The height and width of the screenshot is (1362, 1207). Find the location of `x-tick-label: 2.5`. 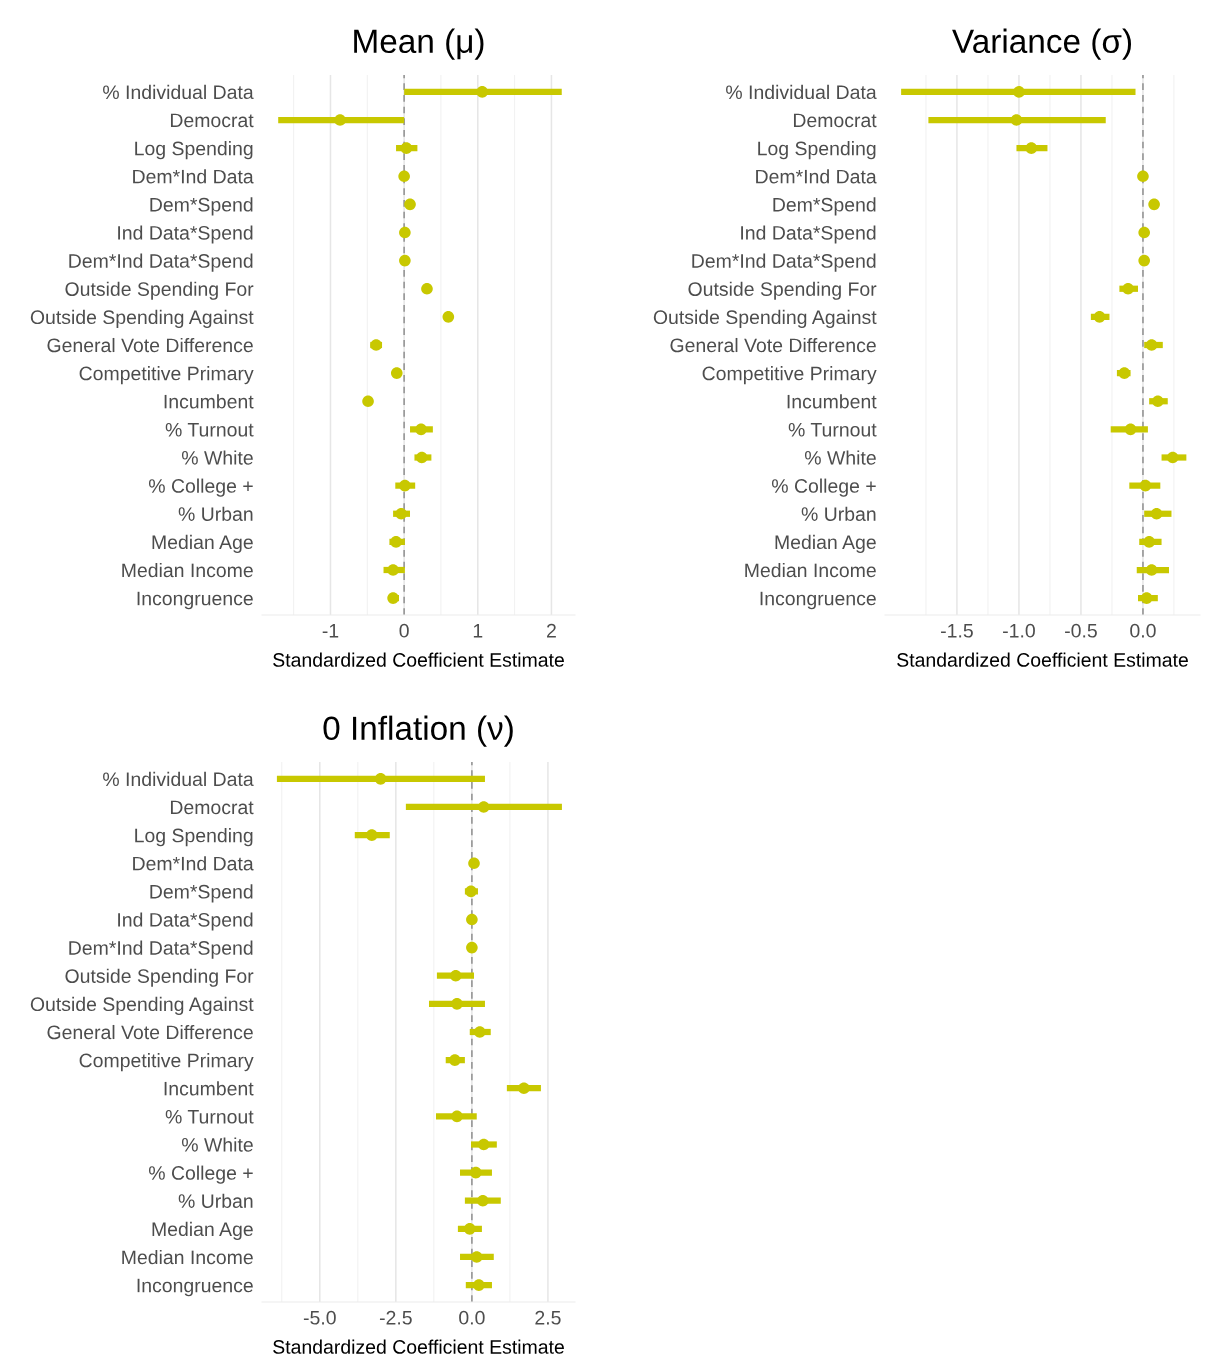

x-tick-label: 2.5 is located at coordinates (548, 1317).